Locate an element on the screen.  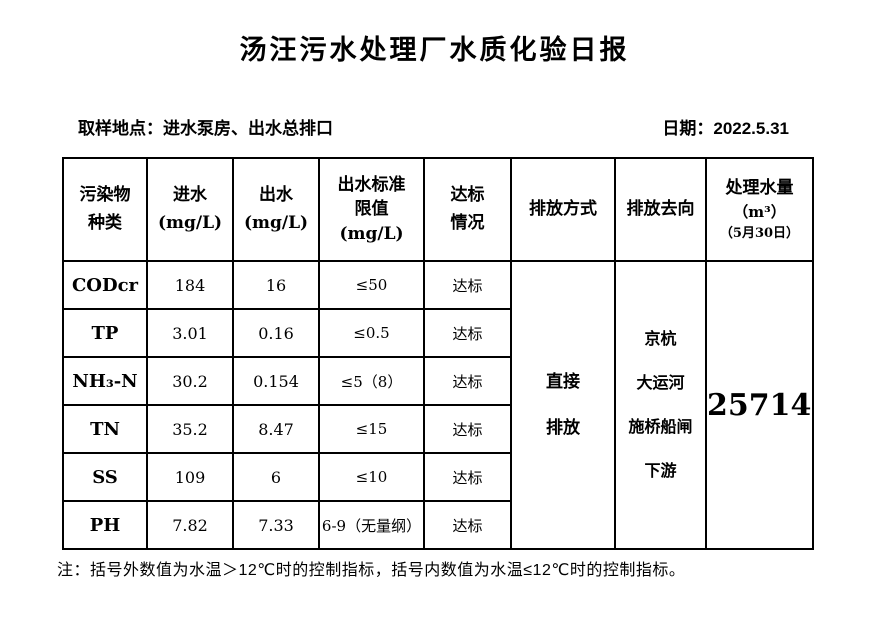
meta-row: 取样地点：进水泵房、出水总排口 日期：2022.5.31 is located at coordinates (433, 126).